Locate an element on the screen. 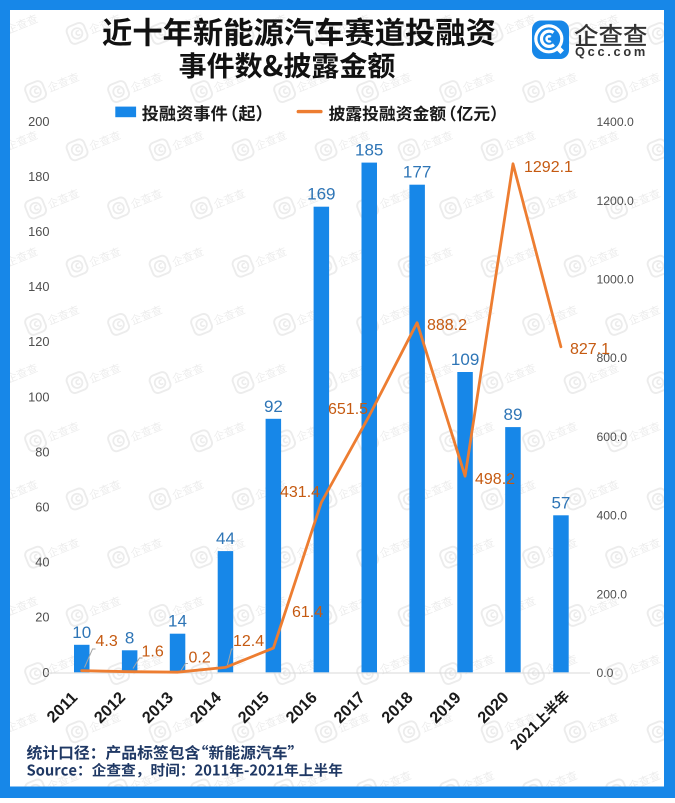  svg-text: 61.4 is located at coordinates (307, 612).